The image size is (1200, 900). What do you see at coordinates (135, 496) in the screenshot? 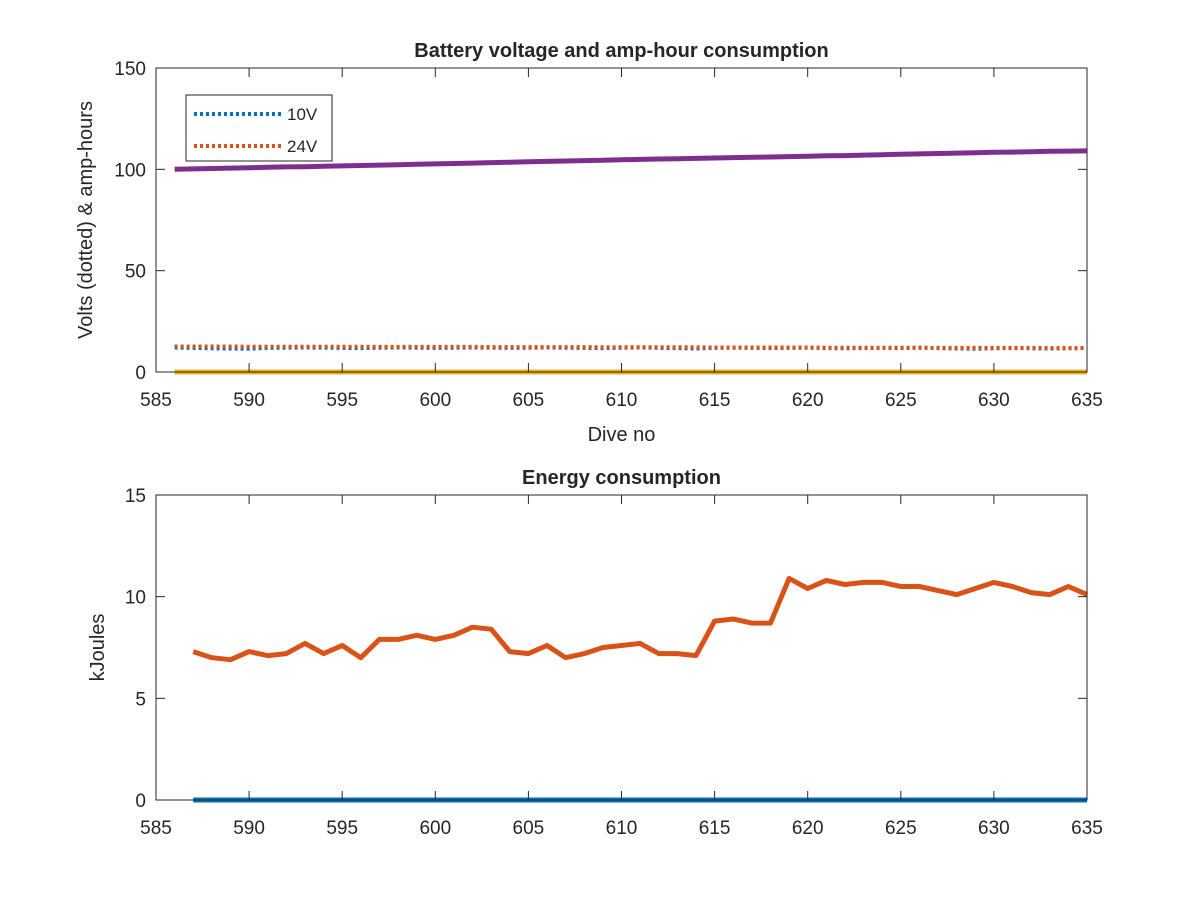
I see `y-tick-label: 15` at bounding box center [135, 496].